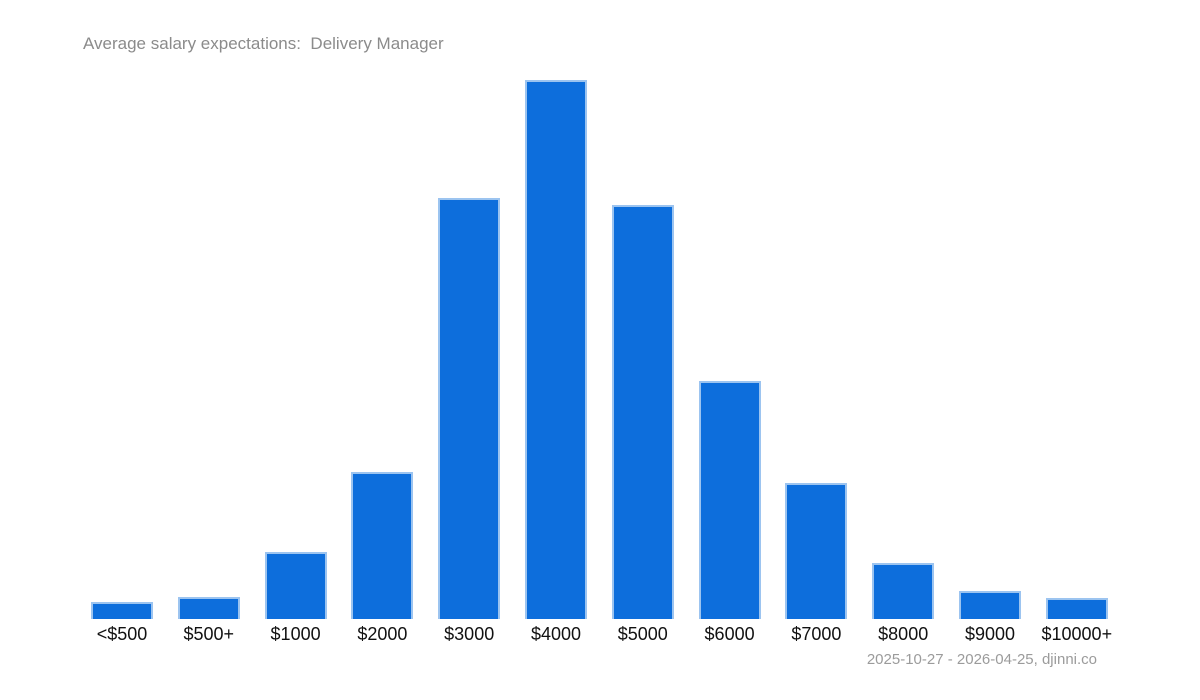 Image resolution: width=1200 pixels, height=700 pixels. I want to click on x-tick-label-3: $1000, so click(295, 634).